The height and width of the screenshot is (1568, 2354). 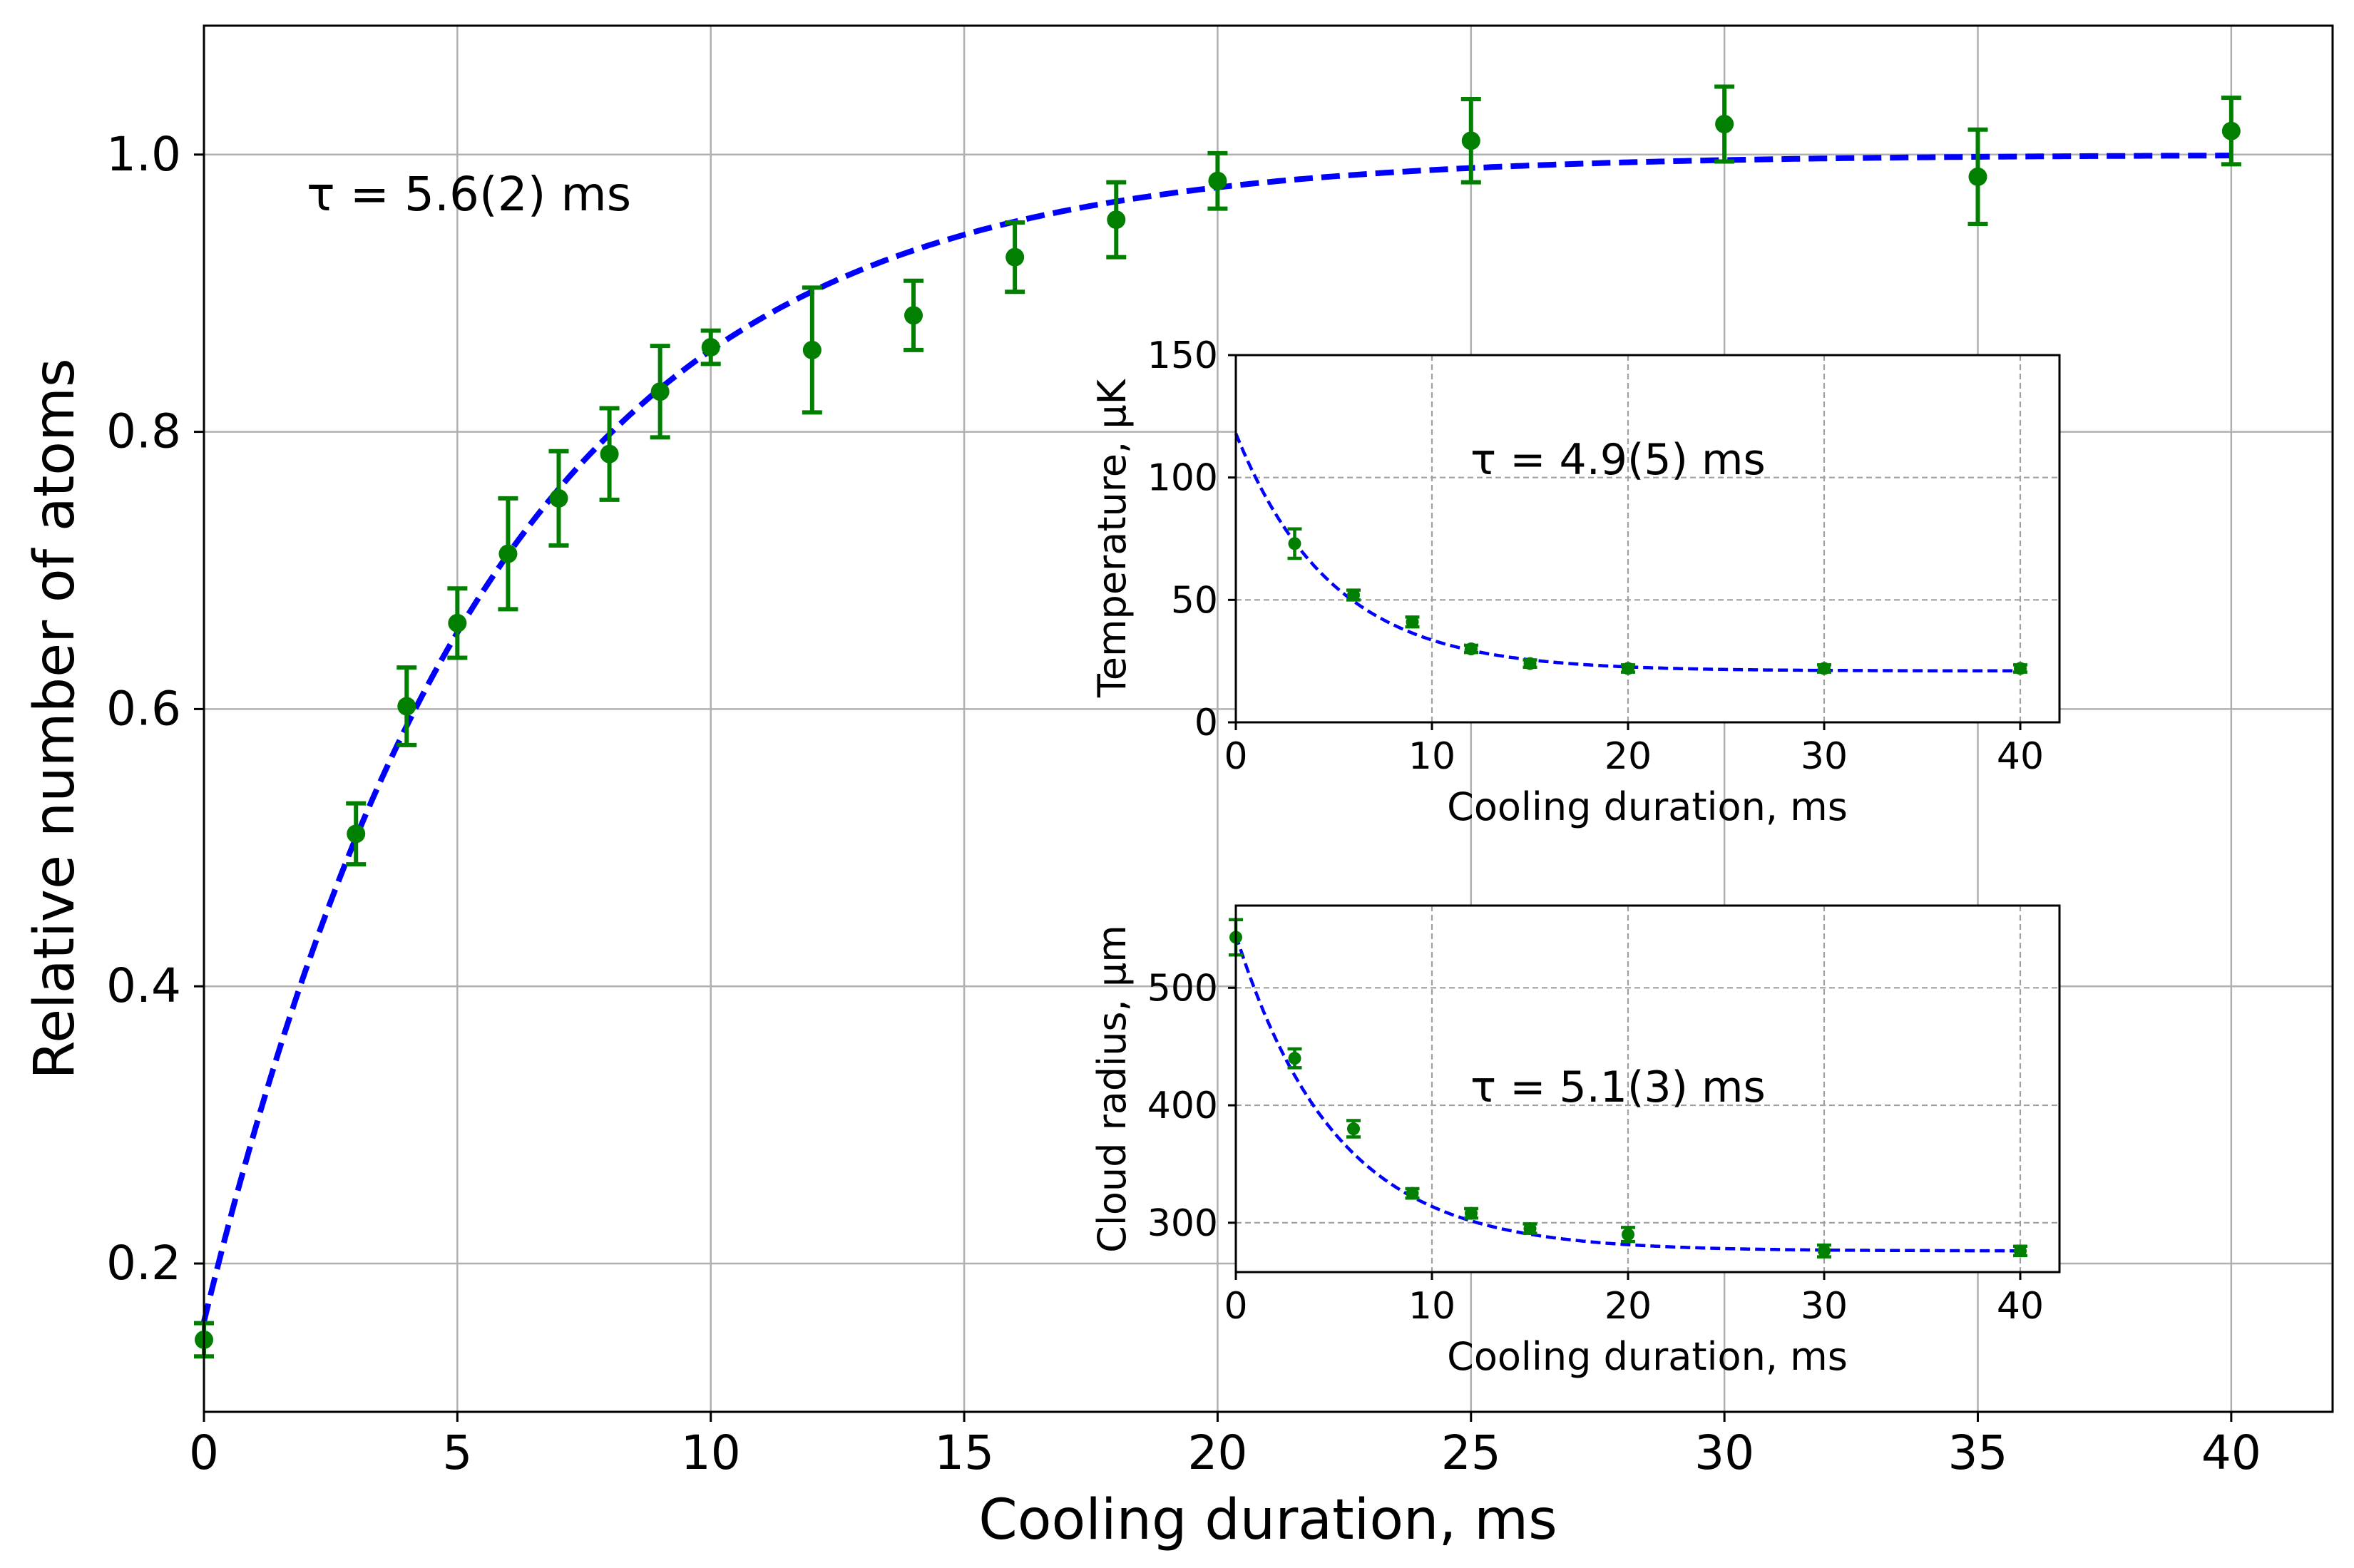 I want to click on x-tick-label: 25, so click(x=1471, y=1452).